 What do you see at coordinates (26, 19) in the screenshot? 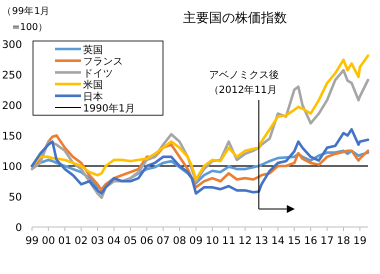
I see `y-axis-title: （99年1月=100）` at bounding box center [26, 19].